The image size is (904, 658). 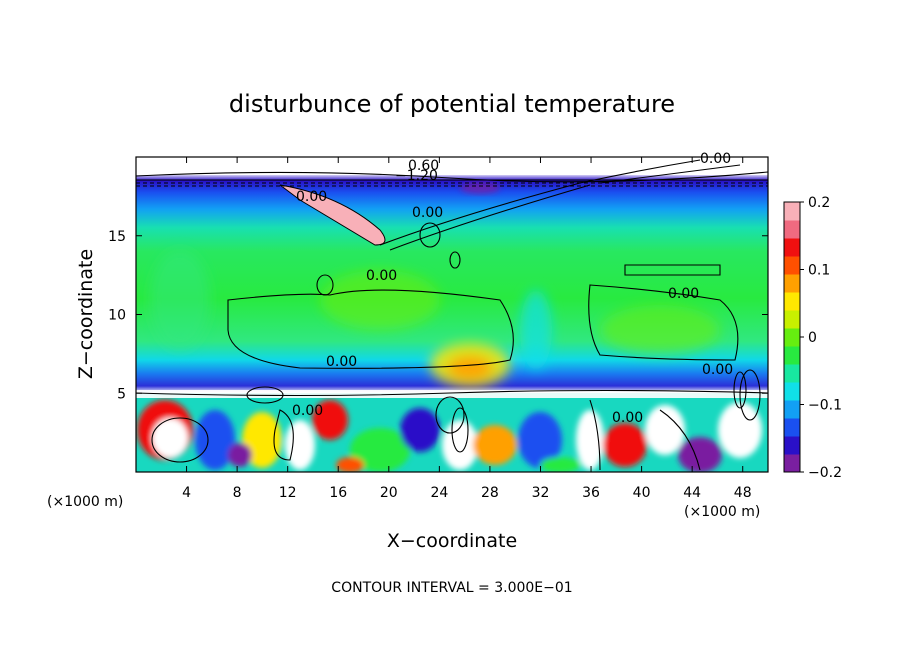 What do you see at coordinates (692, 493) in the screenshot?
I see `x-tick-label: 44` at bounding box center [692, 493].